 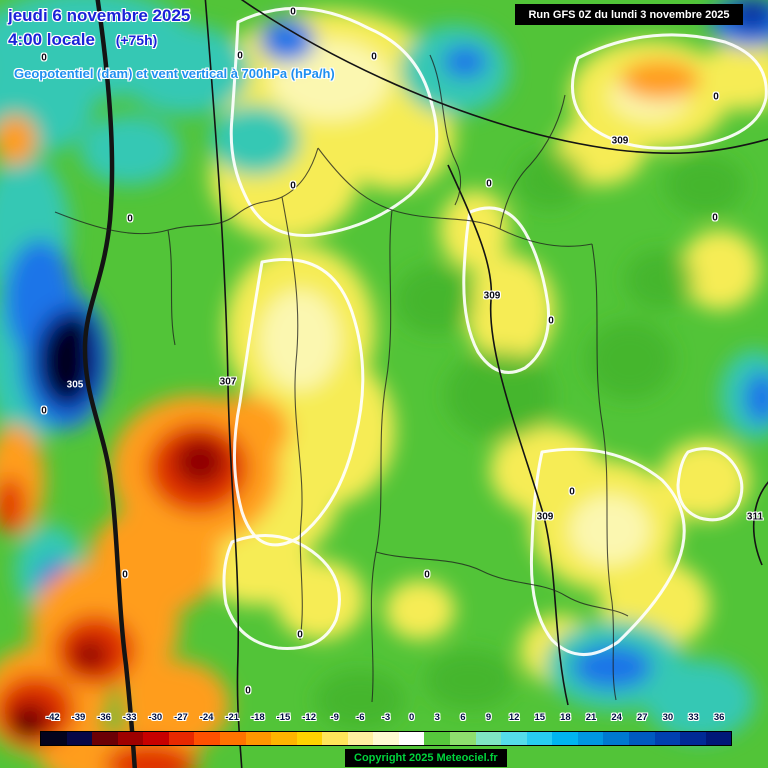 I want to click on colorbar-tick: -39, so click(x=78, y=717).